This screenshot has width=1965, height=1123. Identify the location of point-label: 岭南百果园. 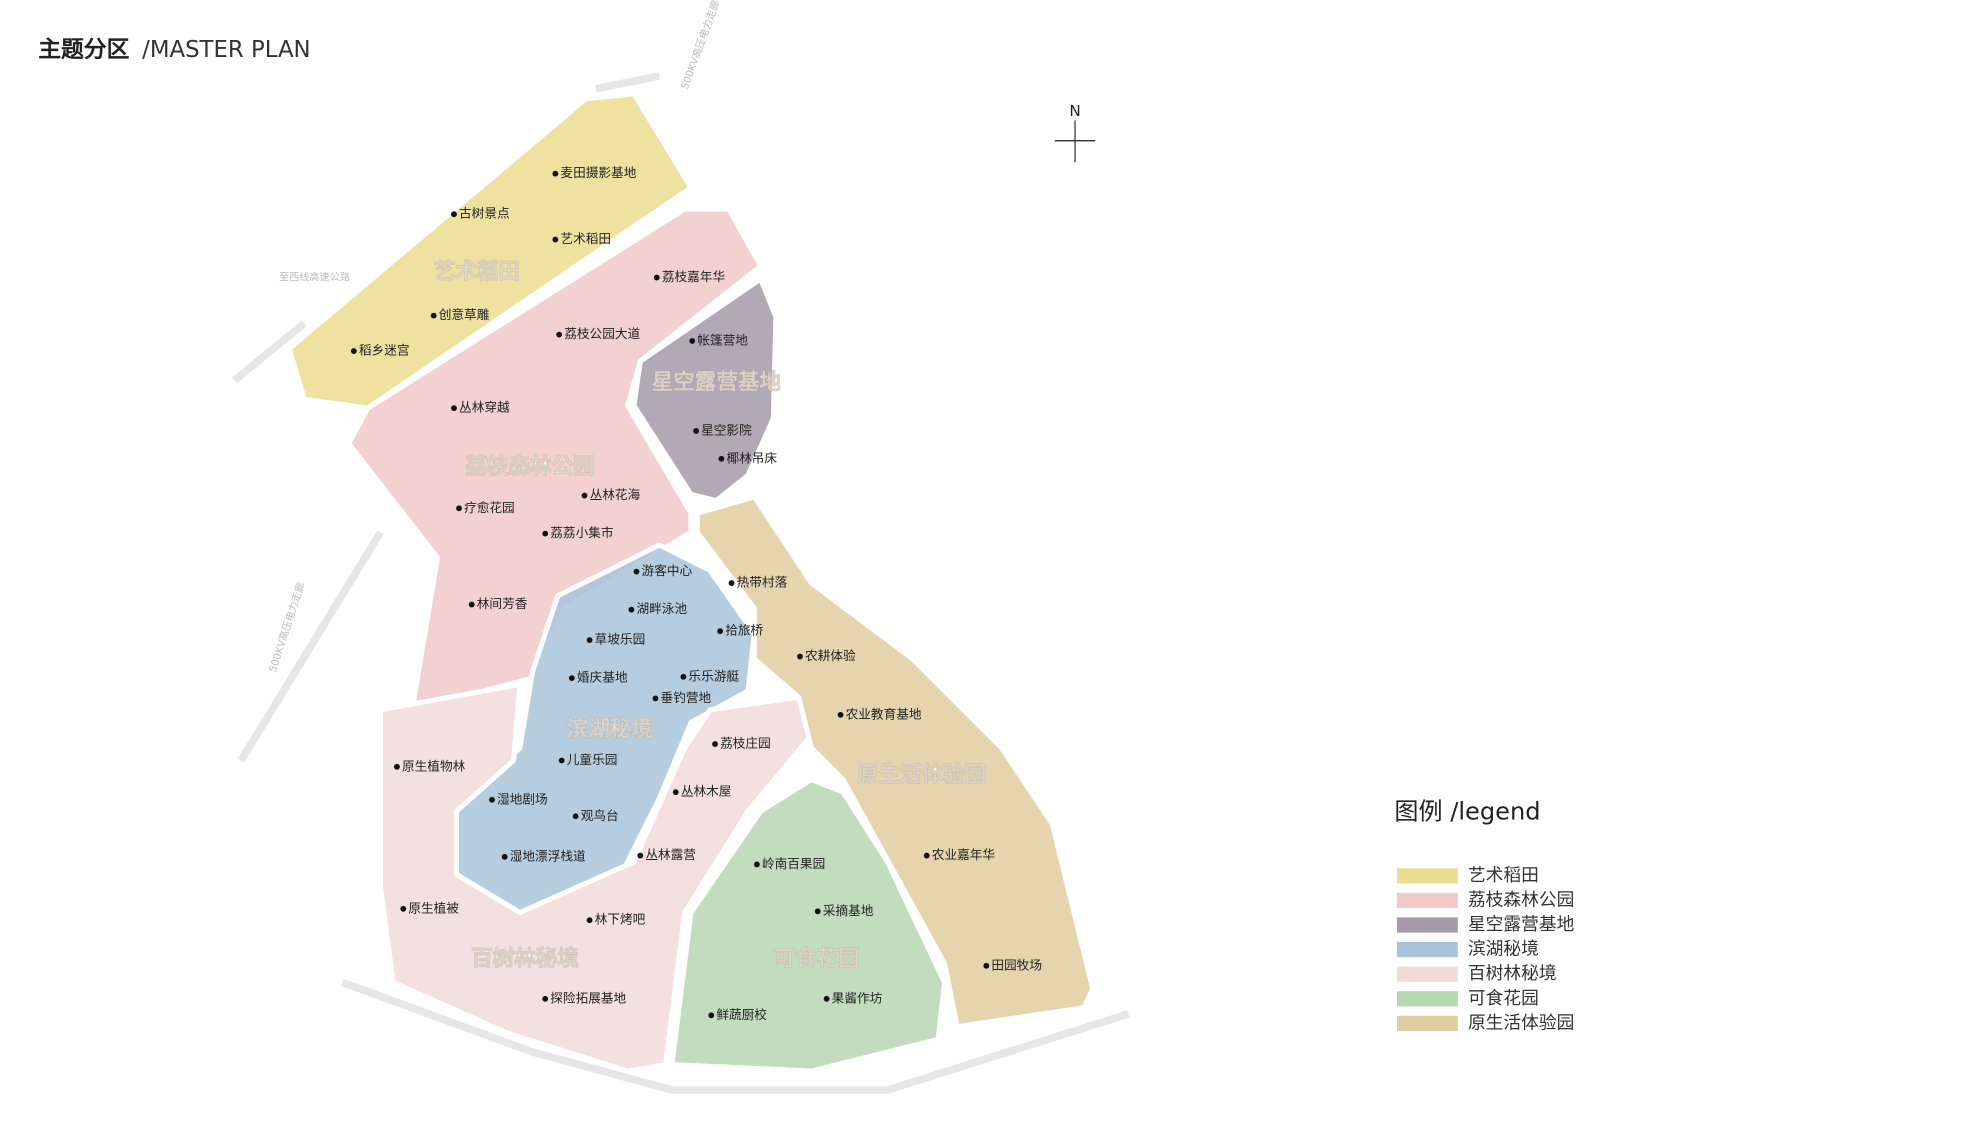
(793, 863).